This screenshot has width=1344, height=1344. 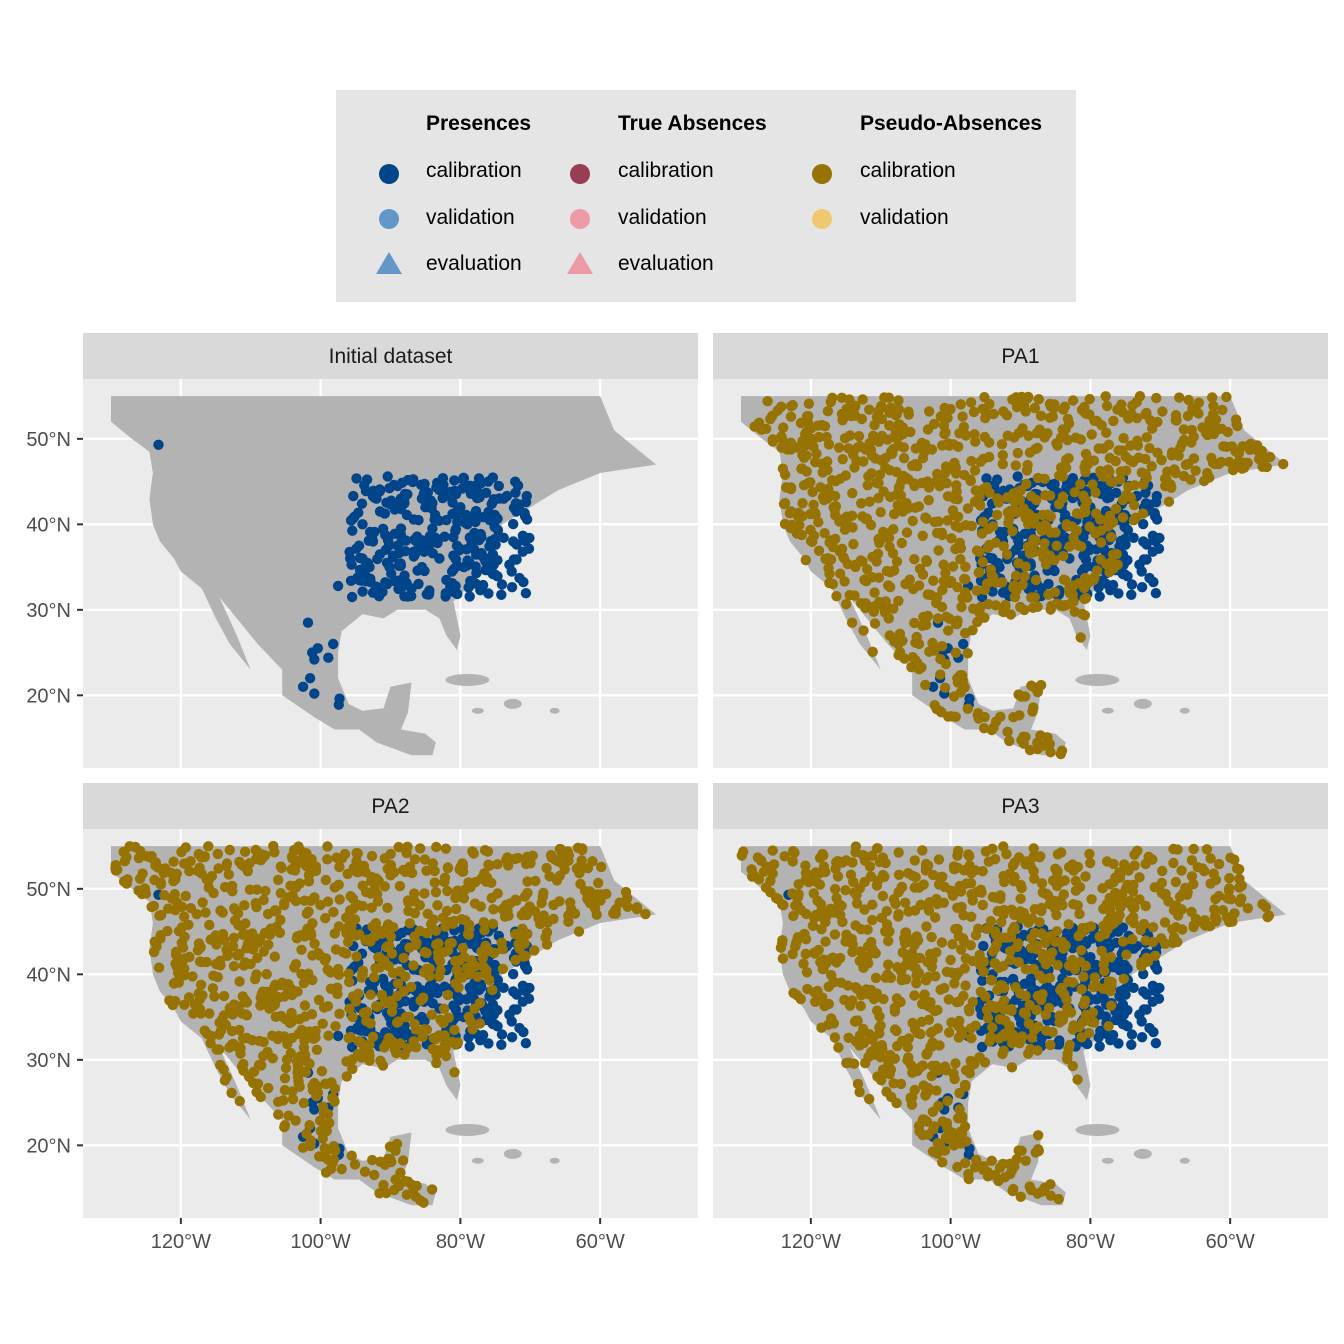 I want to click on facet-strip-label: PA2, so click(x=390, y=806).